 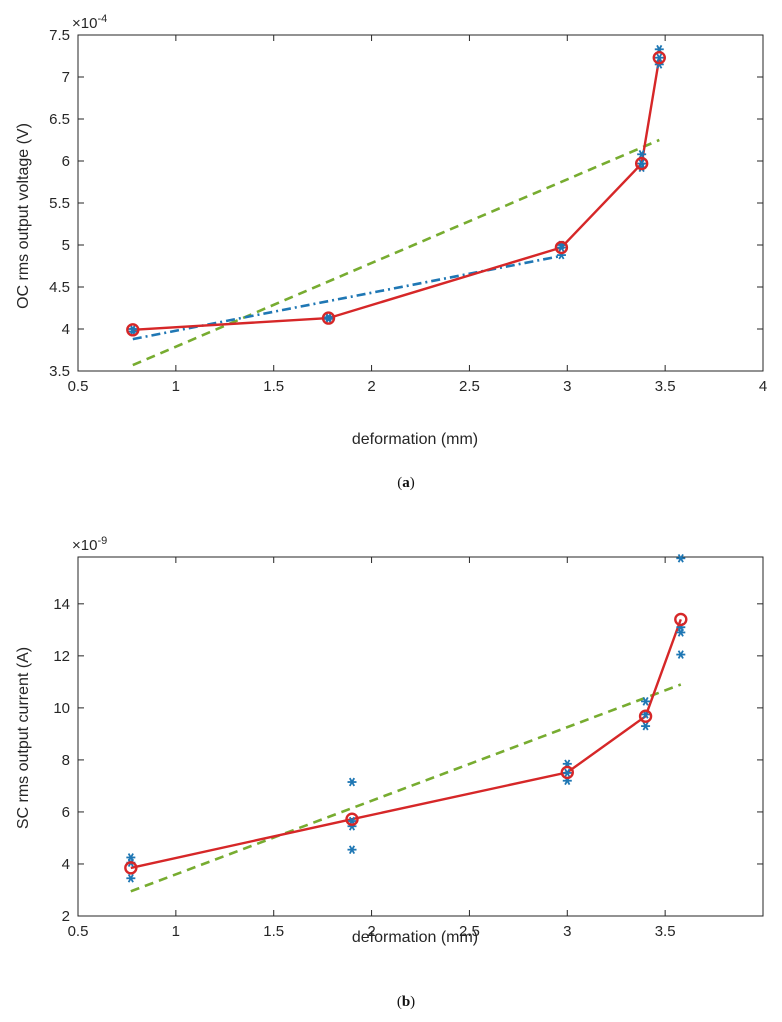 I want to click on y-tick-label: 3.5, so click(x=59, y=371).